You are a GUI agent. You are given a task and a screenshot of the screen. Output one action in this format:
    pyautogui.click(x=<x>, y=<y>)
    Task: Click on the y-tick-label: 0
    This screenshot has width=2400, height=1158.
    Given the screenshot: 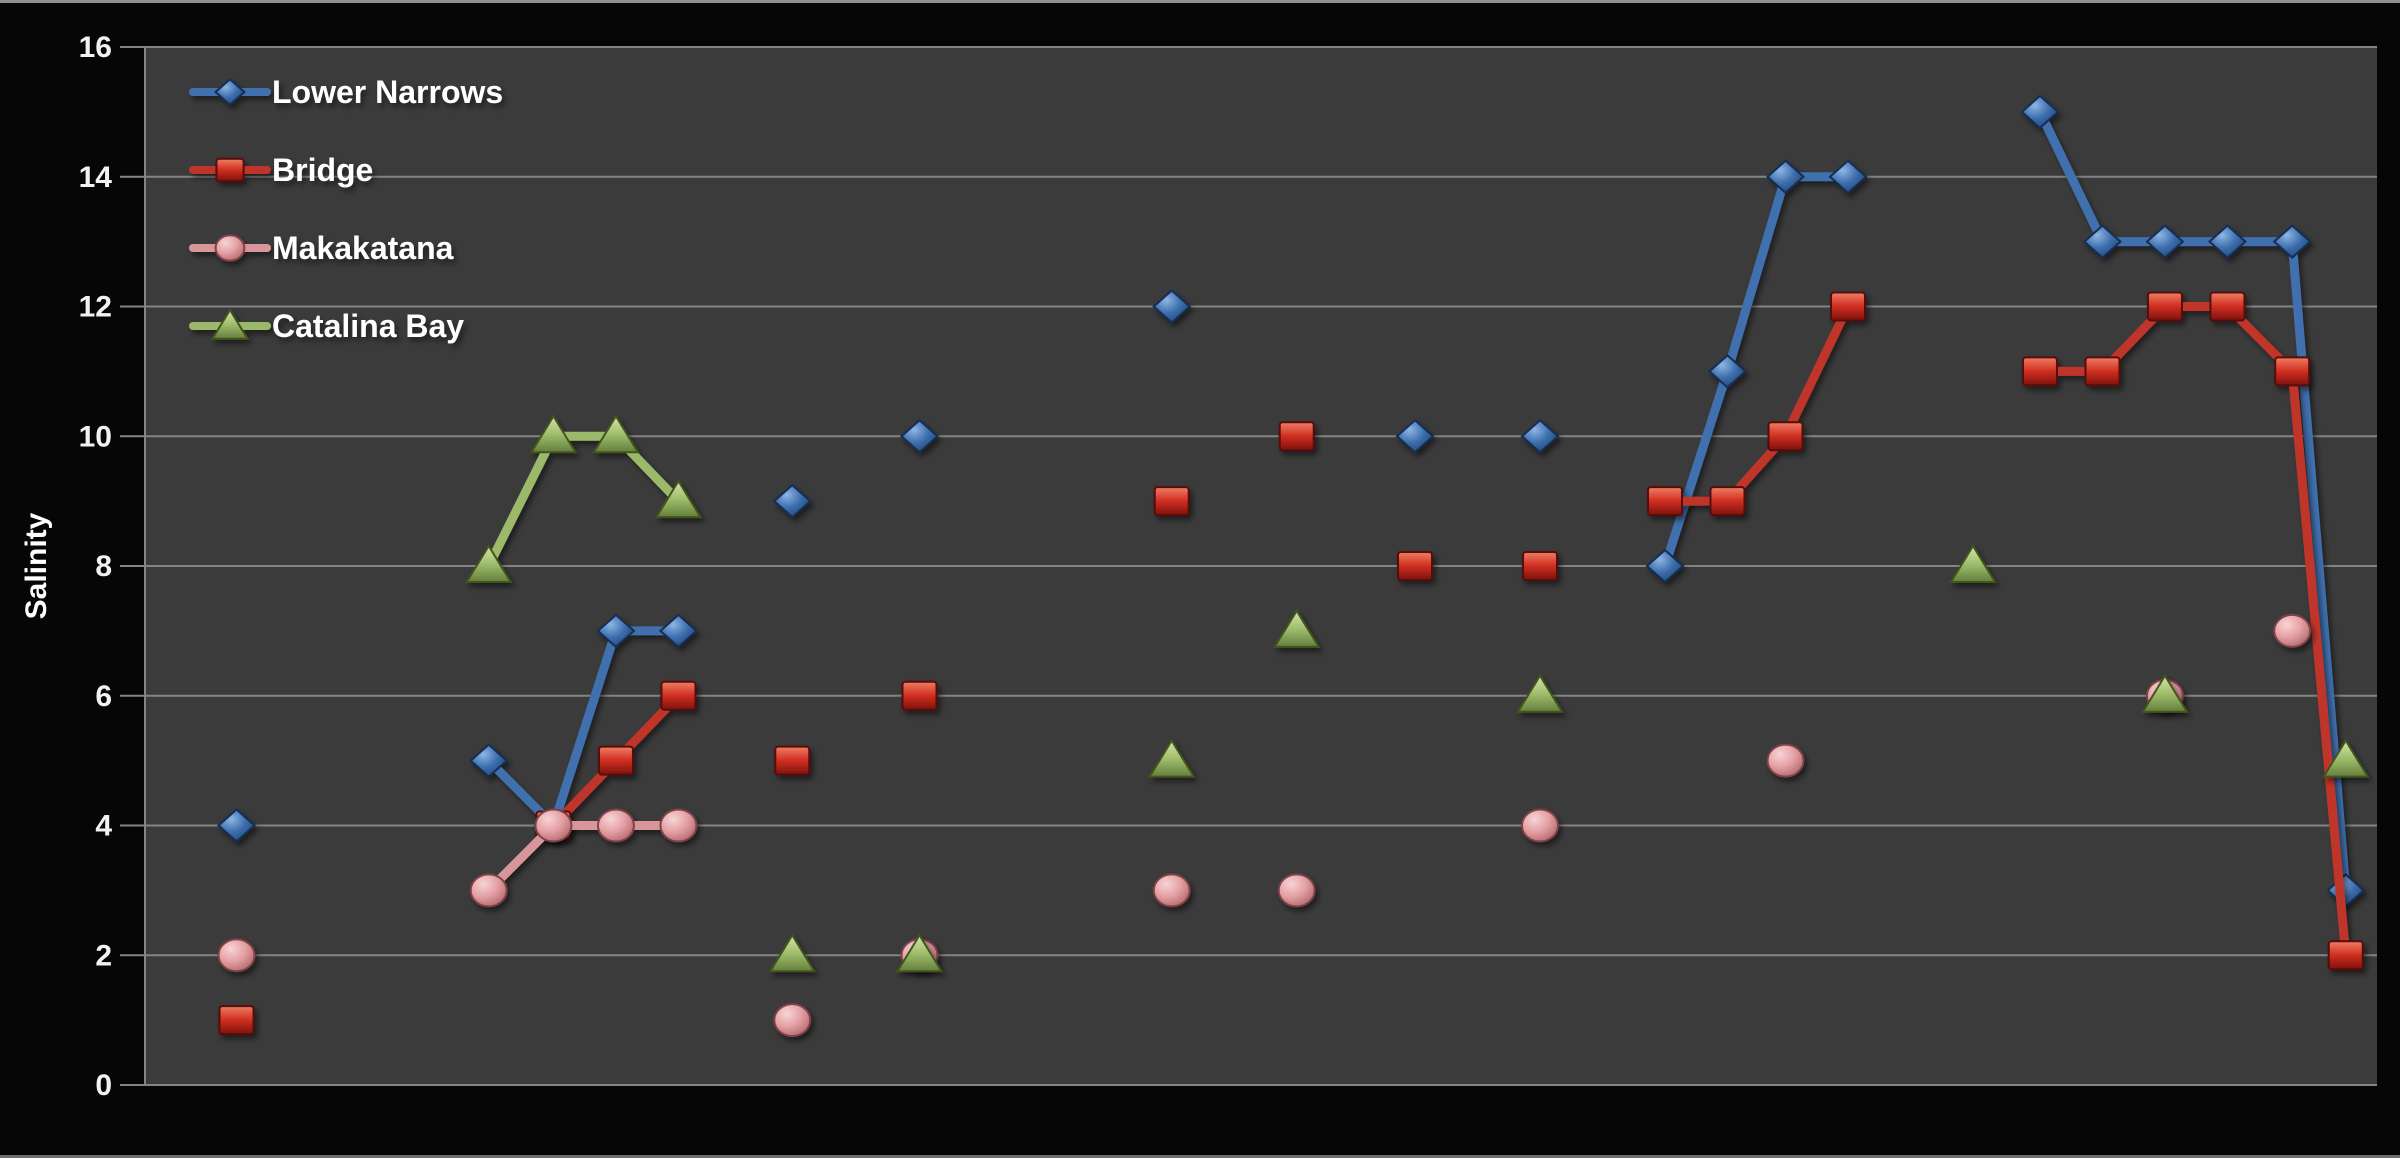 What is the action you would take?
    pyautogui.click(x=103, y=1085)
    